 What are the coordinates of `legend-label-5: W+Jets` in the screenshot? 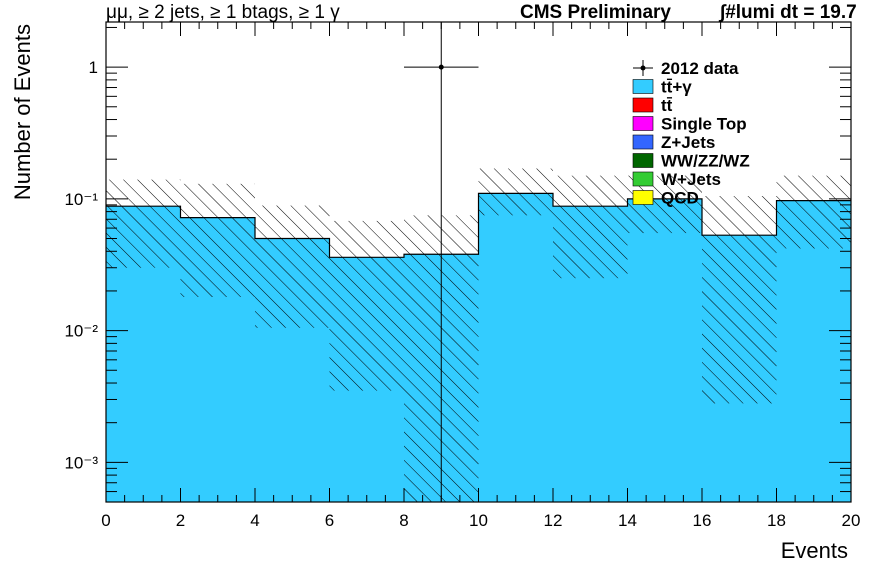 It's located at (691, 179).